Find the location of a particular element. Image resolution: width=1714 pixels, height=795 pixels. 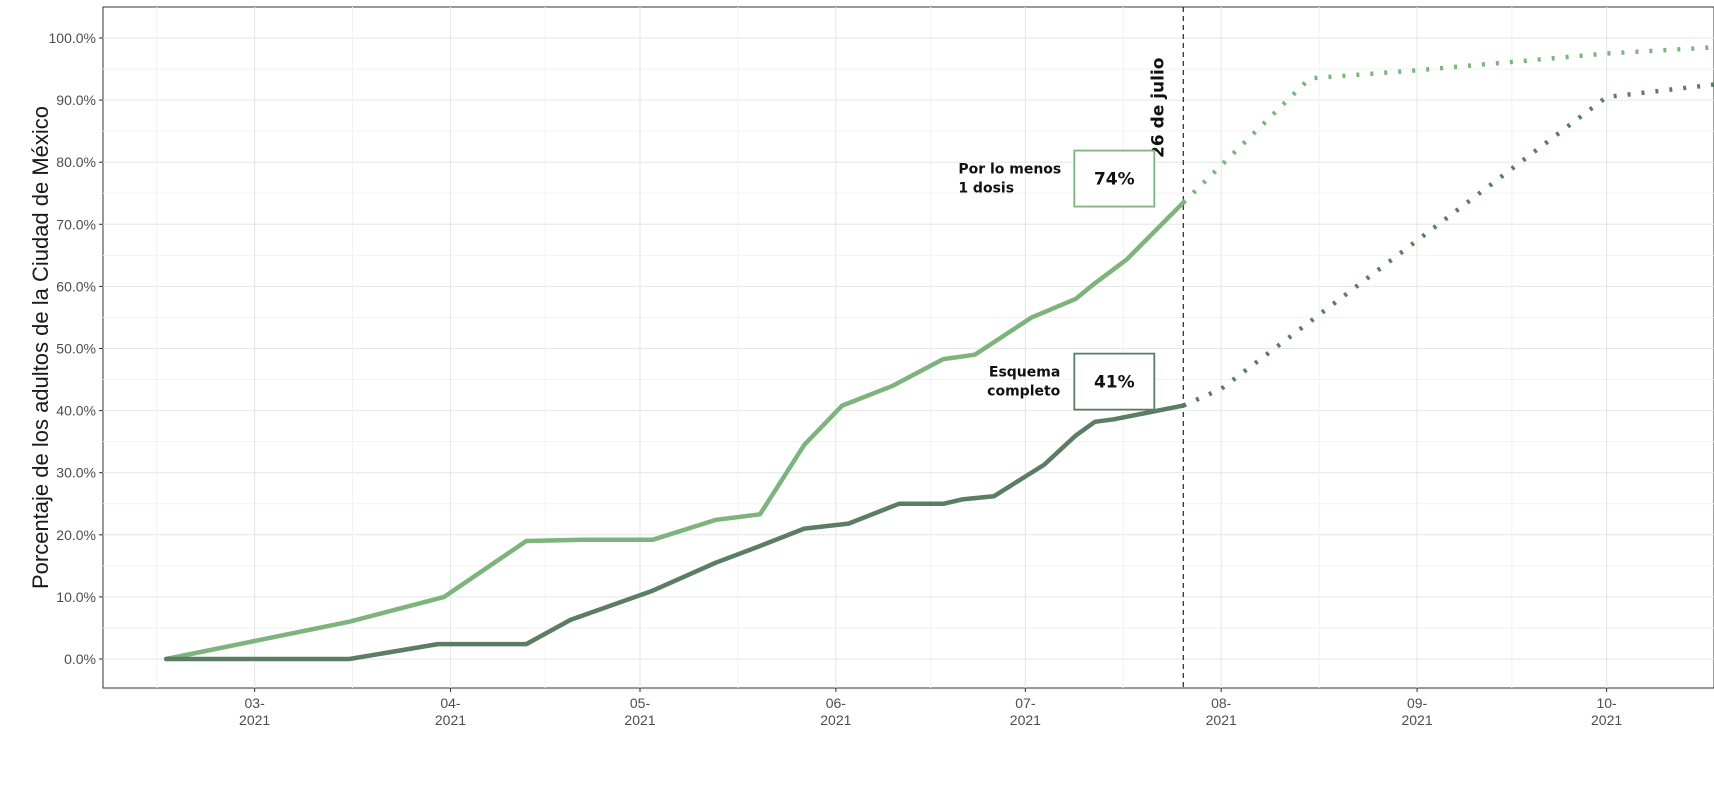

x-tick-label: 10- is located at coordinates (1606, 703).